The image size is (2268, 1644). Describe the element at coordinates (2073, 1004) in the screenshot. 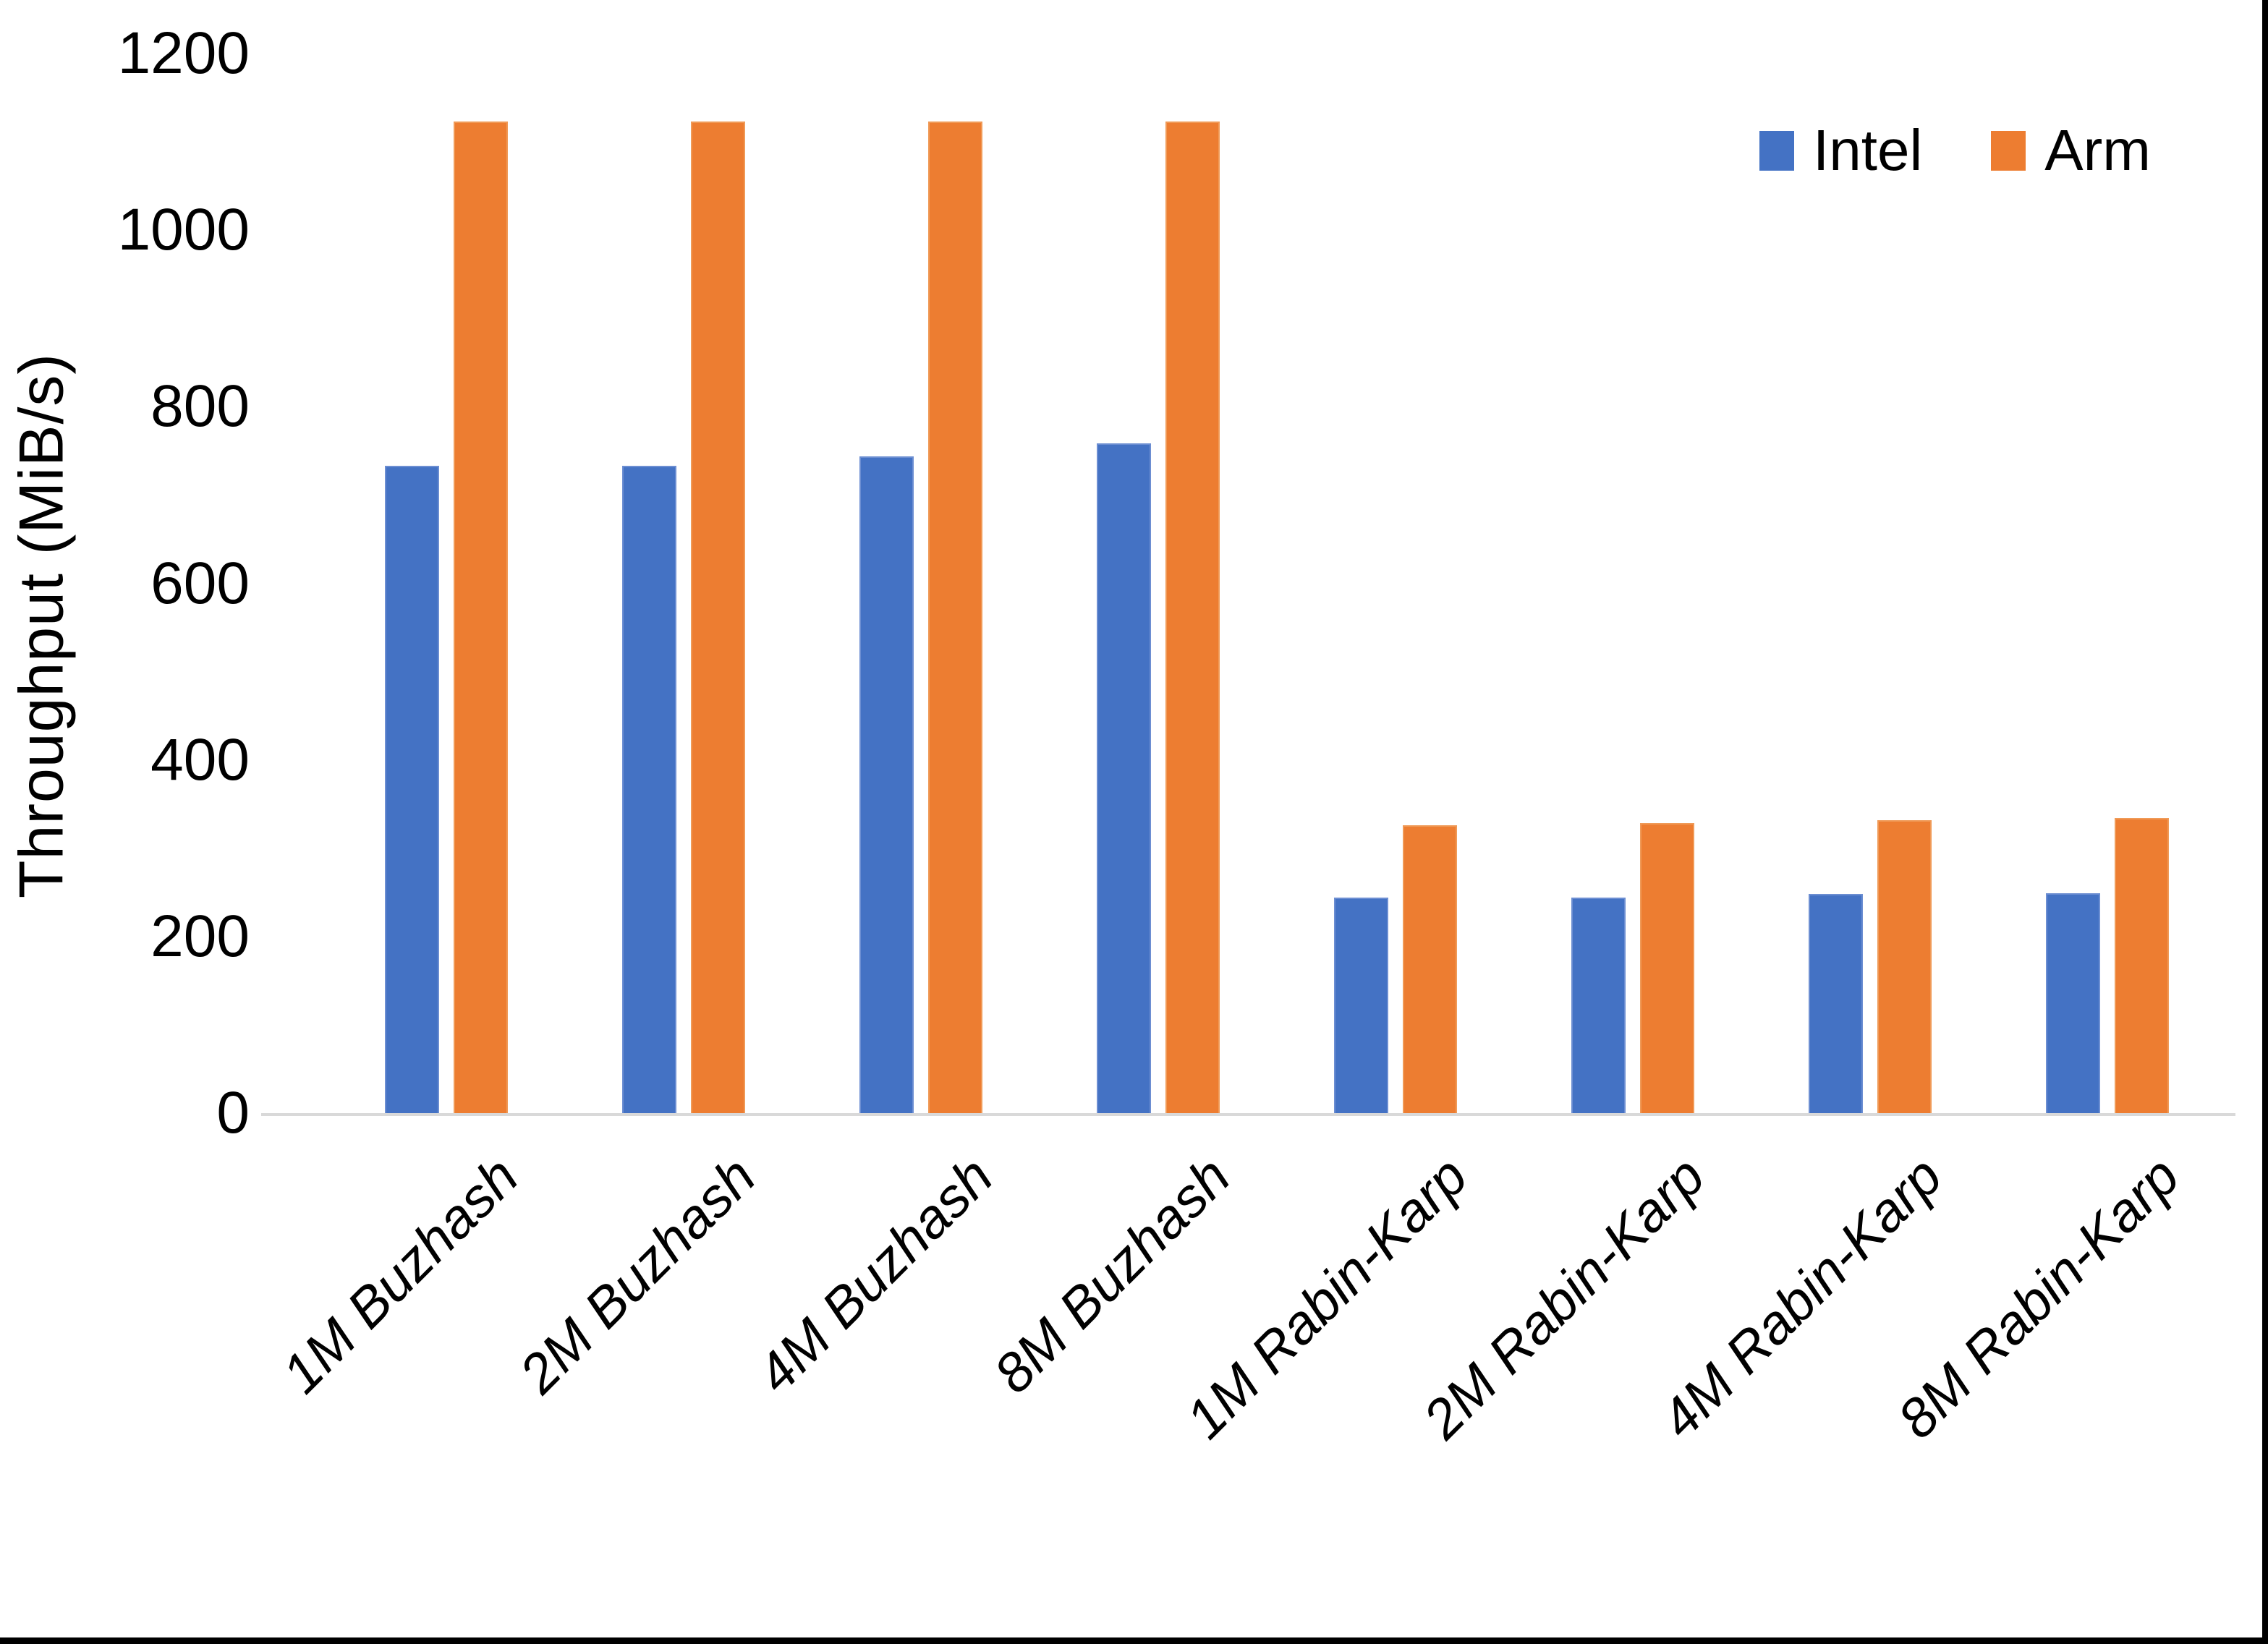

I see `bar-intel-8m-rabin-karp` at that location.